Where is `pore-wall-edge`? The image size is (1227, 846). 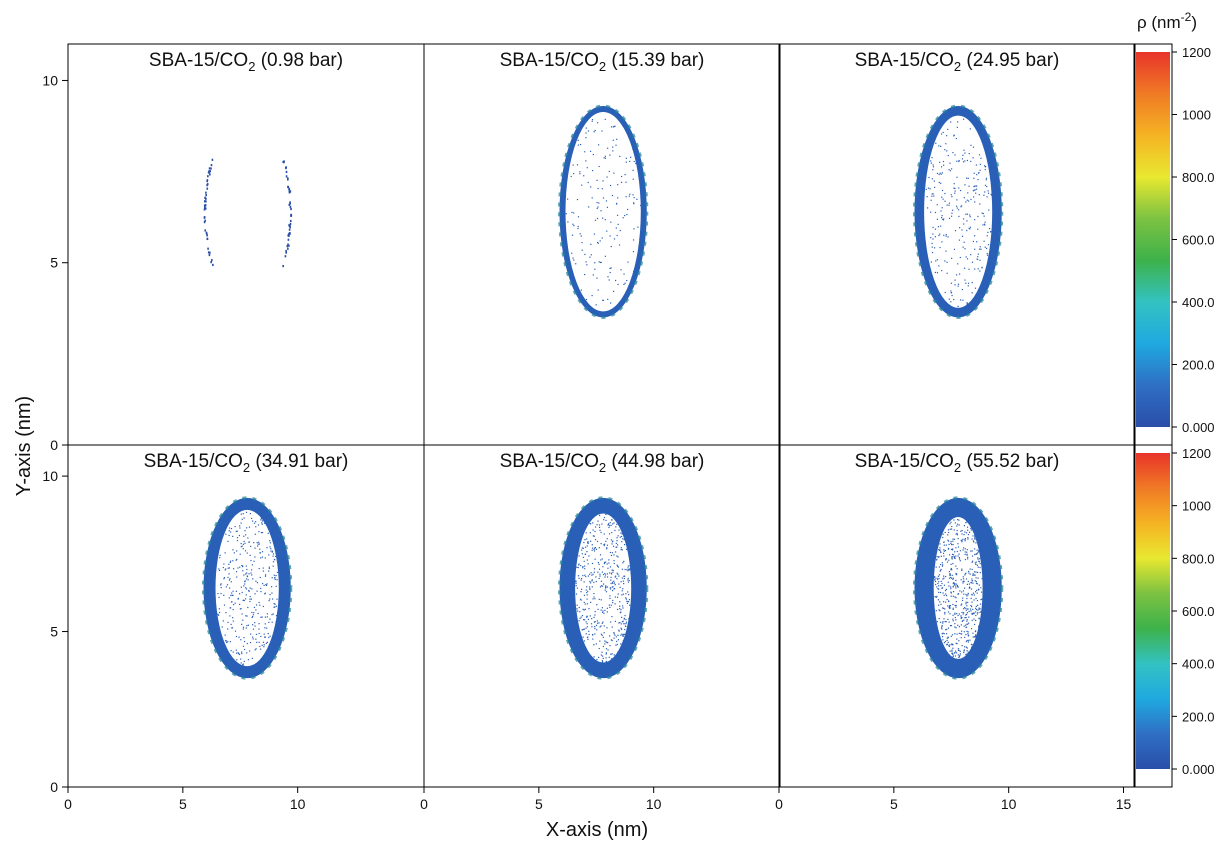
pore-wall-edge is located at coordinates (958, 211).